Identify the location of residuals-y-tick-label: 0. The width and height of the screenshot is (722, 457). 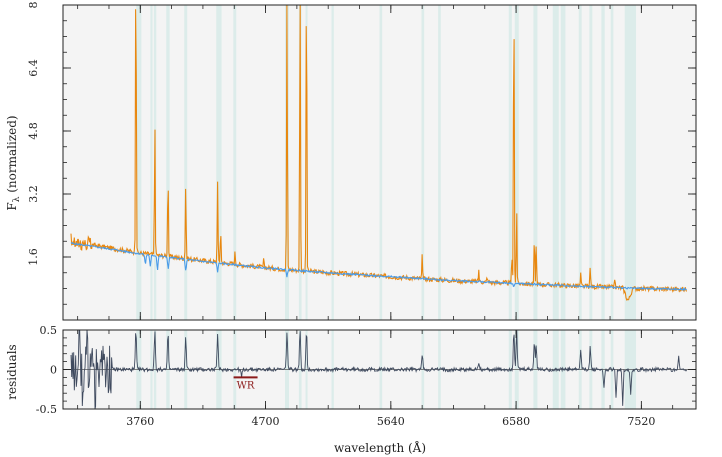
(53, 370).